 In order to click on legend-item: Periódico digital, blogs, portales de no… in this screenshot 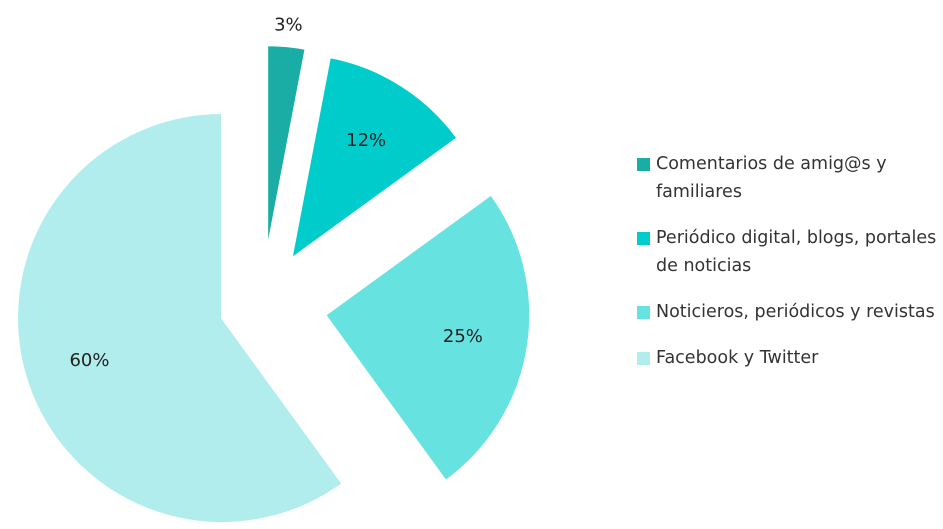, I will do `click(787, 252)`.